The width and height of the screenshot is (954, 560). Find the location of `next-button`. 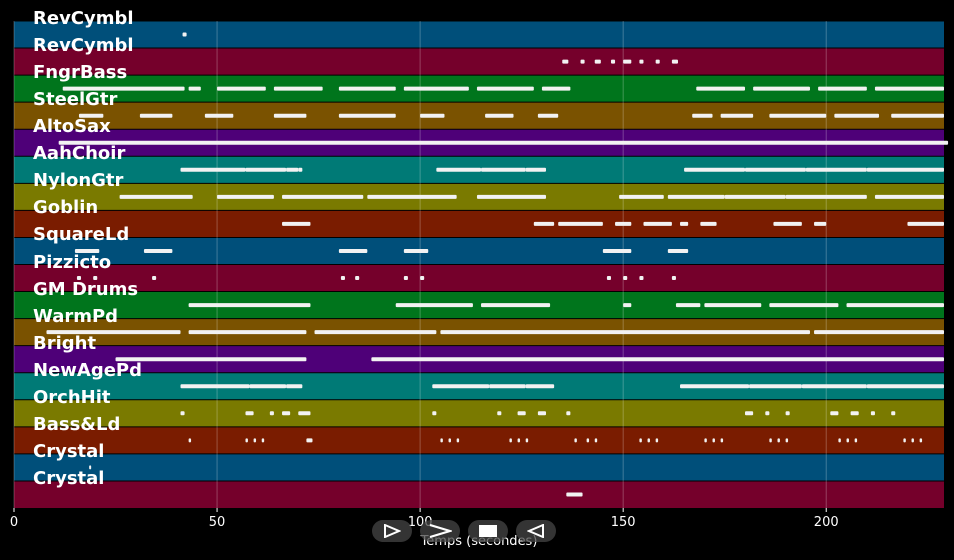

next-button is located at coordinates (440, 531).